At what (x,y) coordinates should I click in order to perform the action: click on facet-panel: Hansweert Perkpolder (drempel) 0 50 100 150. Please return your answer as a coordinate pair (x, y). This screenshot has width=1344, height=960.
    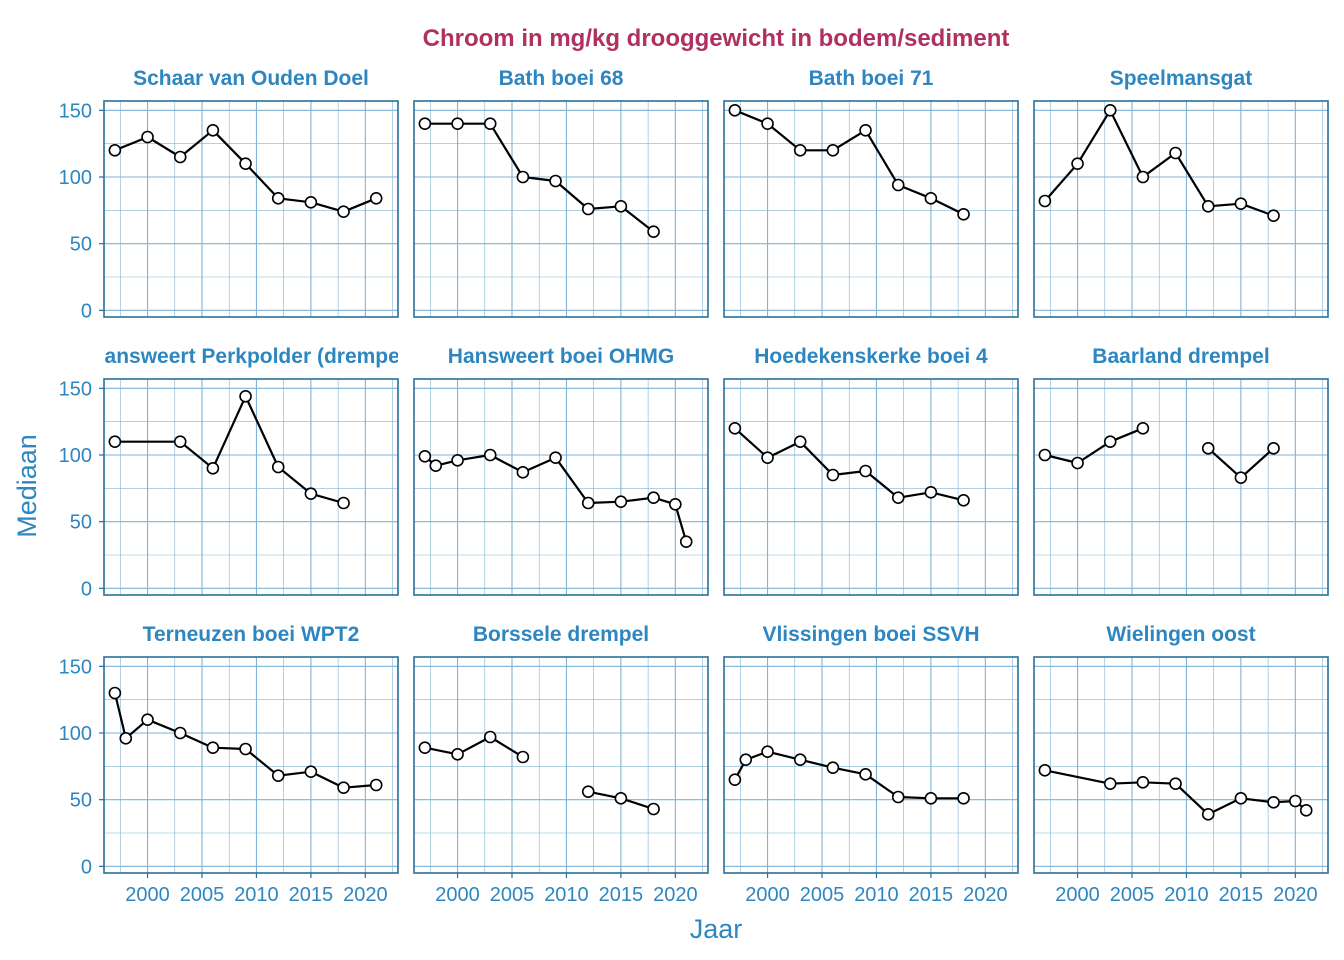
    Looking at the image, I should click on (229, 472).